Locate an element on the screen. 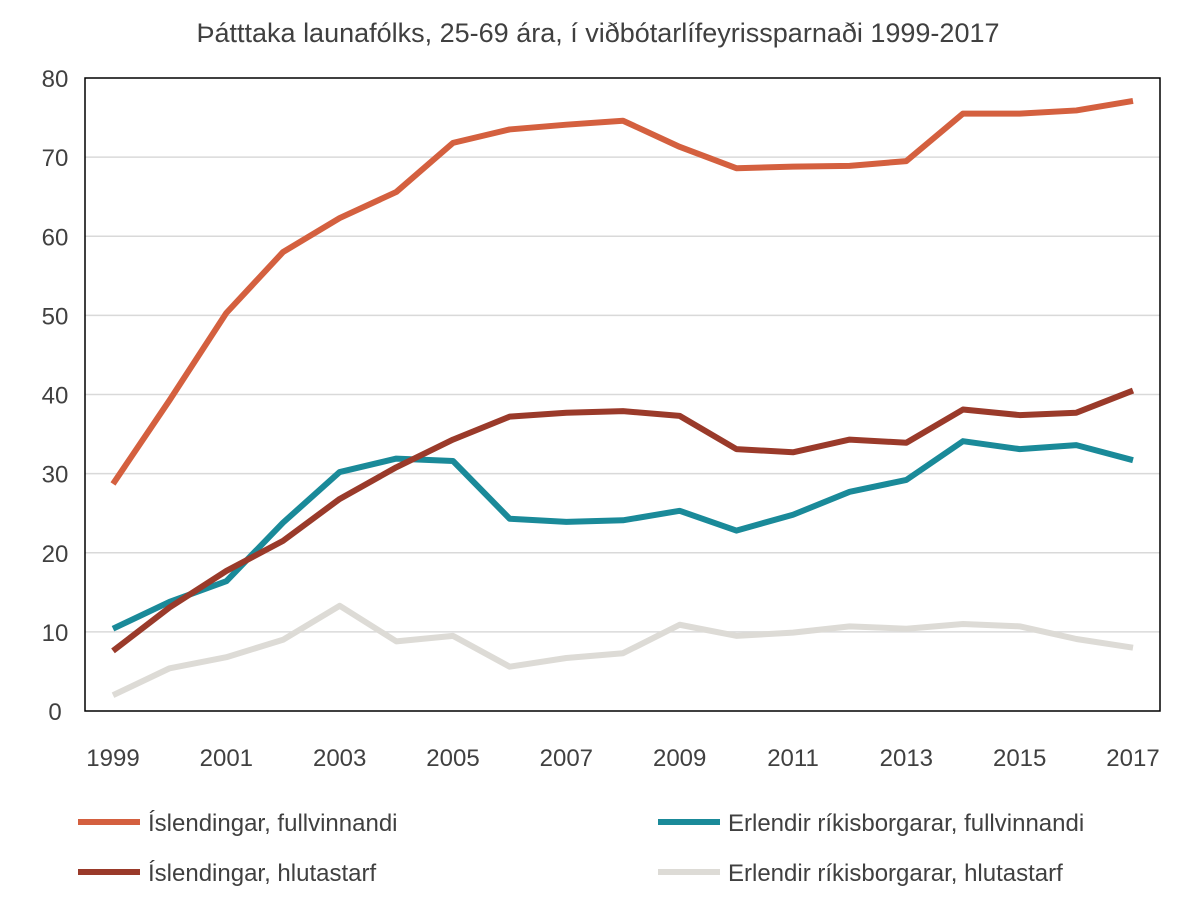  x-tick-label: 2017 is located at coordinates (1132, 758).